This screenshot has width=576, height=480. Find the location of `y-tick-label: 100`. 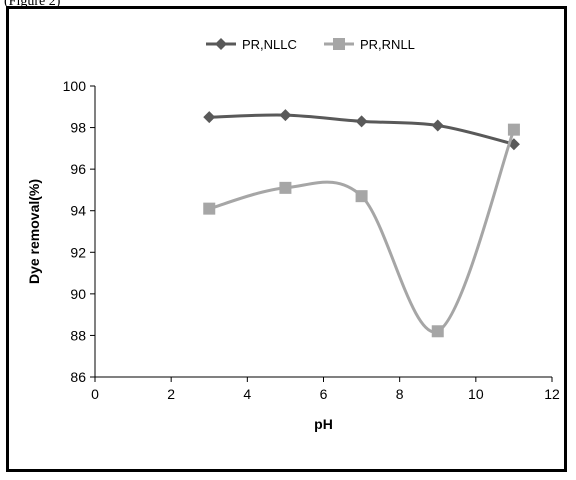

y-tick-label: 100 is located at coordinates (75, 86).